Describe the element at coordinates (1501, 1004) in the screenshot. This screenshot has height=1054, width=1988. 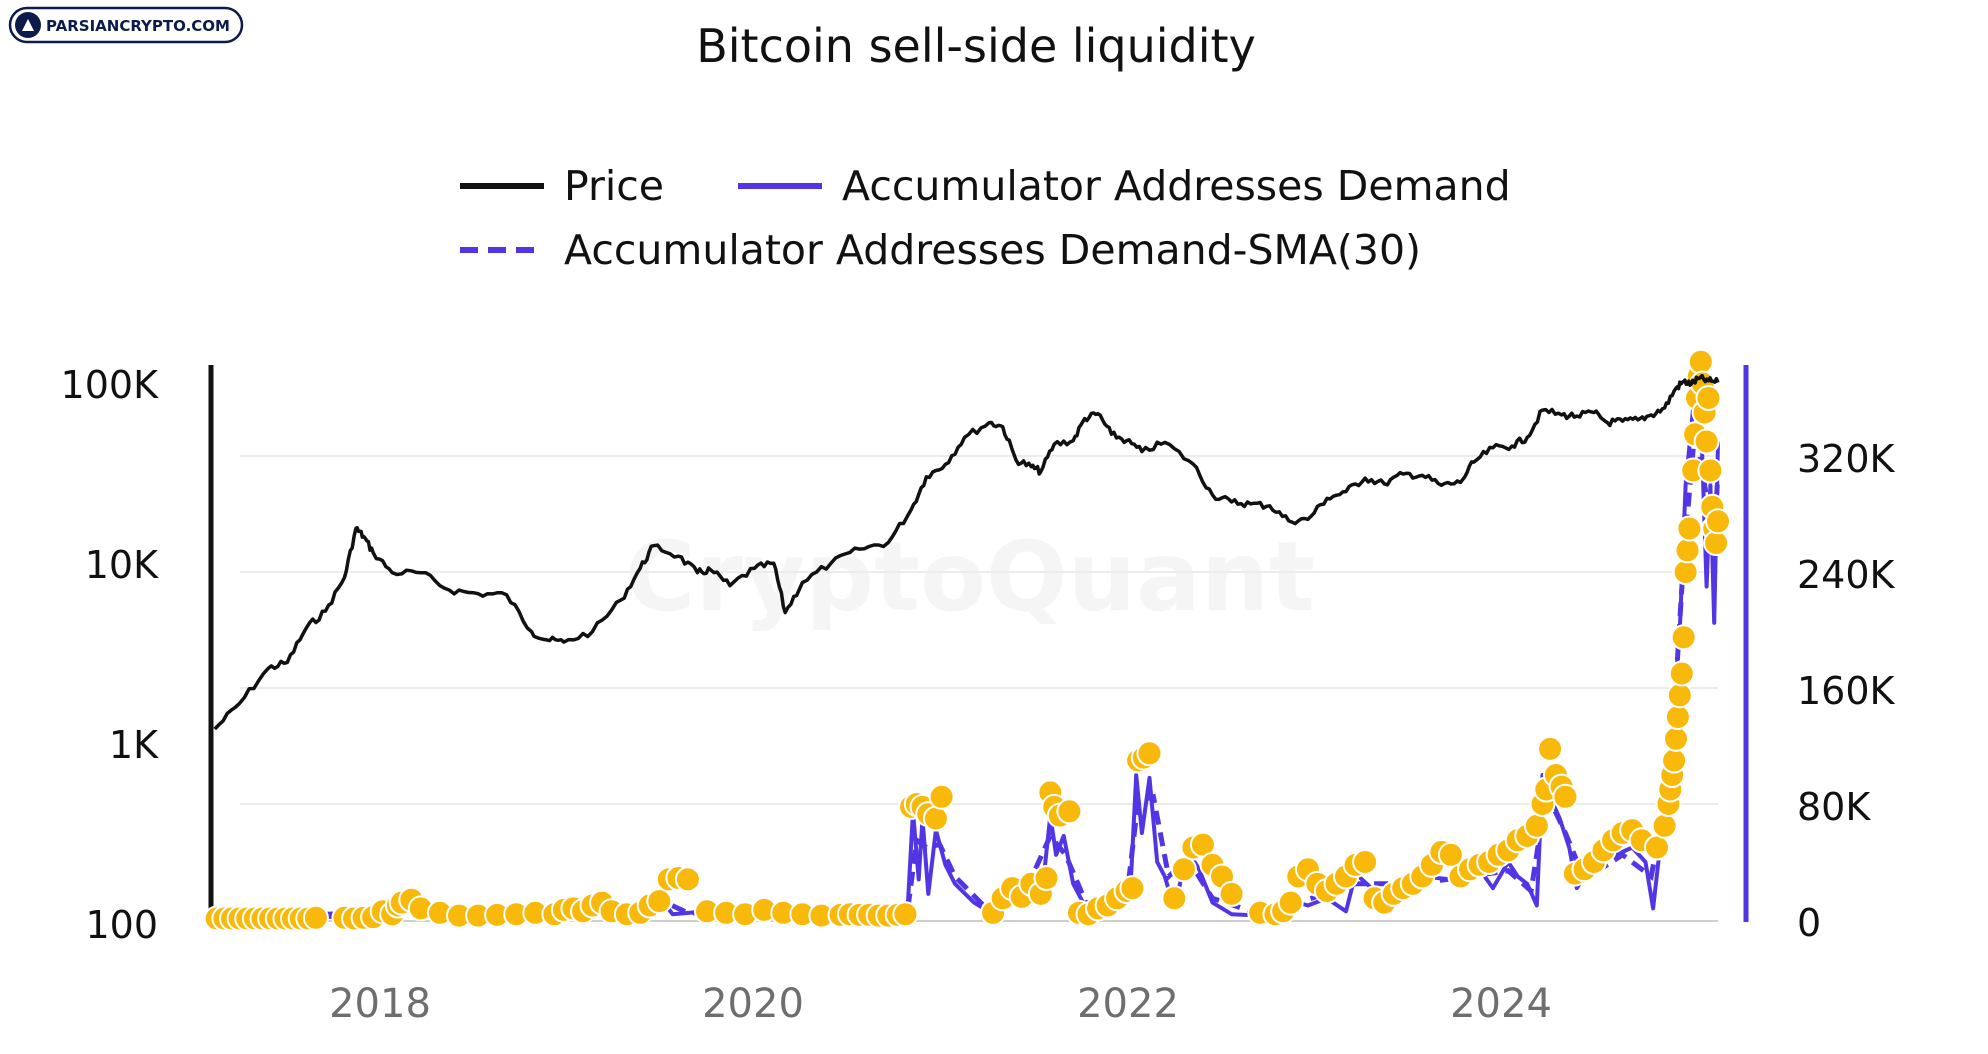
I see `x-tick-label: 2024` at that location.